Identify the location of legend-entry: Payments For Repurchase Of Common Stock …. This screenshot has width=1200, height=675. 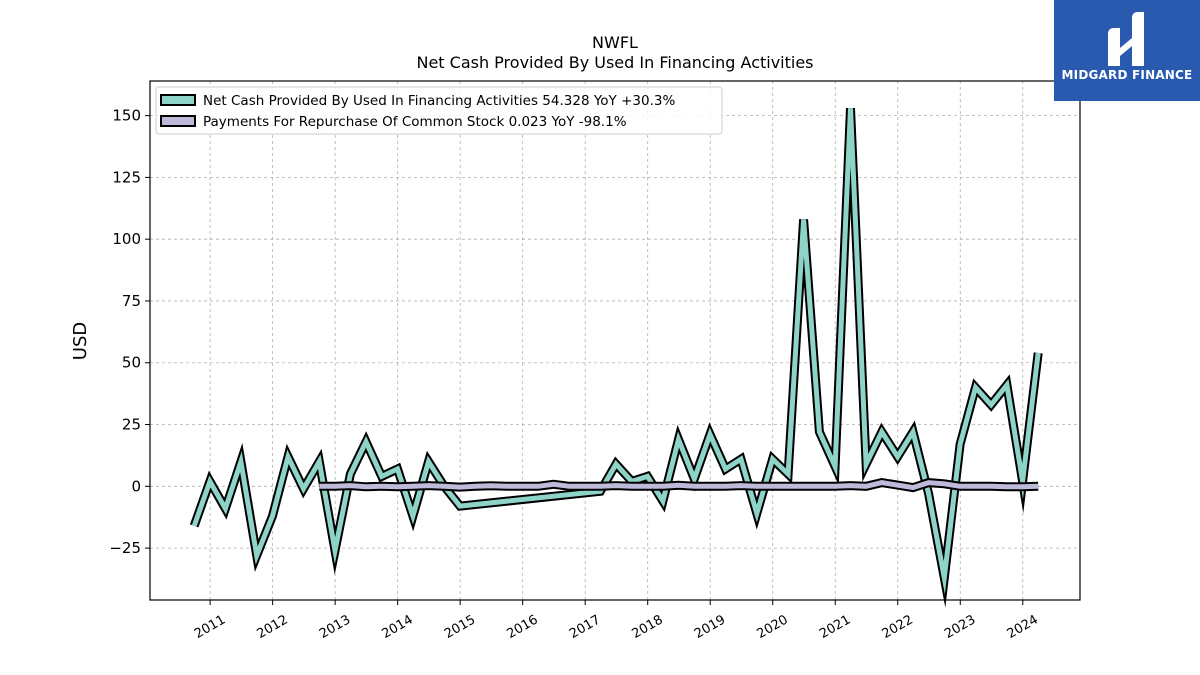
(415, 122).